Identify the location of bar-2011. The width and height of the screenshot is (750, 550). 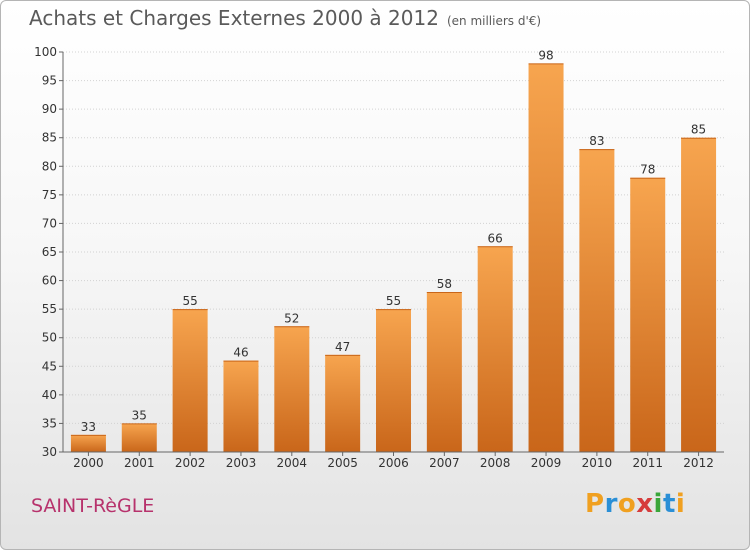
(648, 314).